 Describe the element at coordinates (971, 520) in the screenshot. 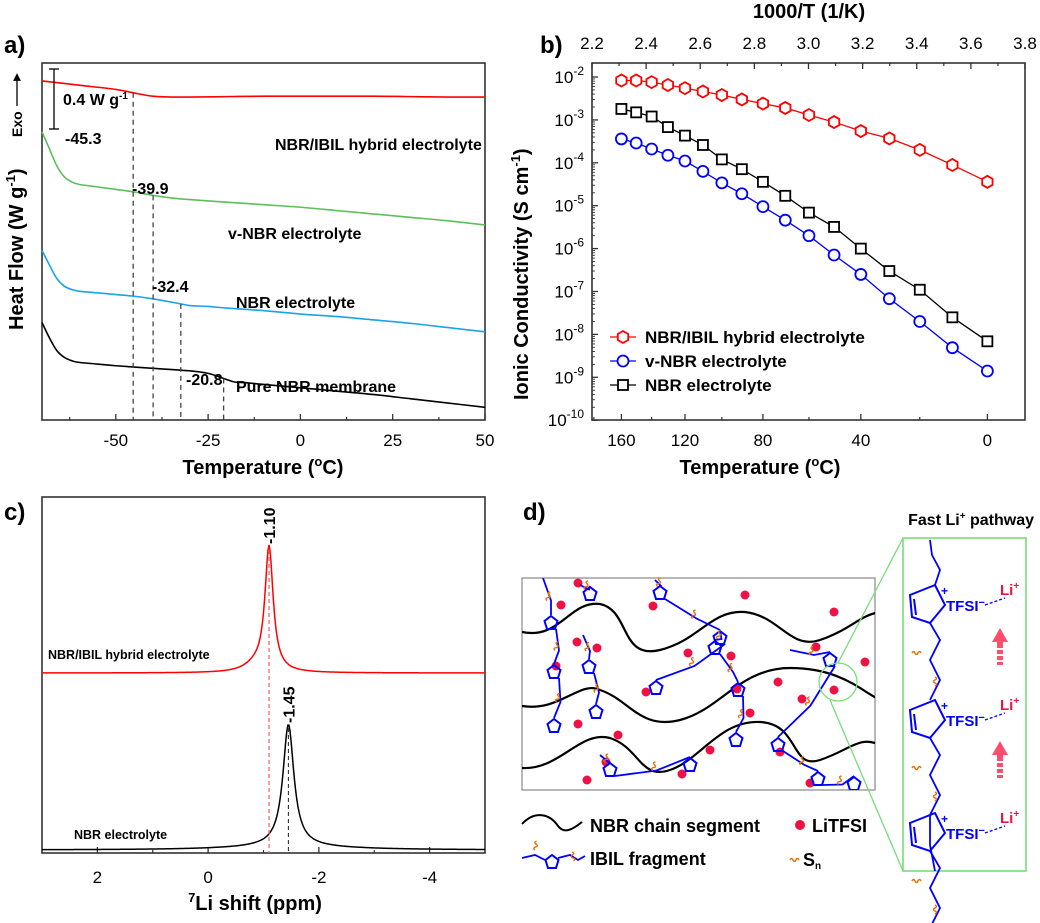

I see `pathway-title: Fast Li+ pathway` at that location.